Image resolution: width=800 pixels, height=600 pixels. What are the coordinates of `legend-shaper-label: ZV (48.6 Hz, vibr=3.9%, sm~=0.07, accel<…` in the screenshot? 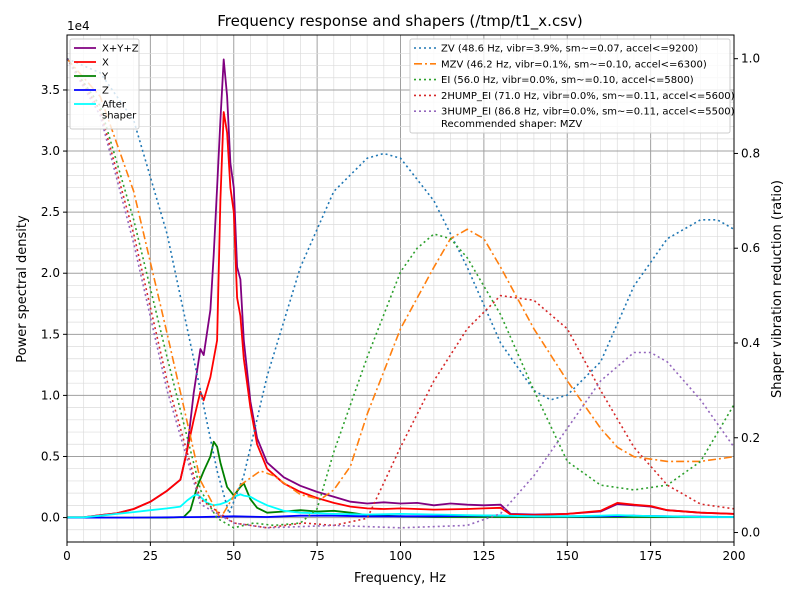 It's located at (569, 49).